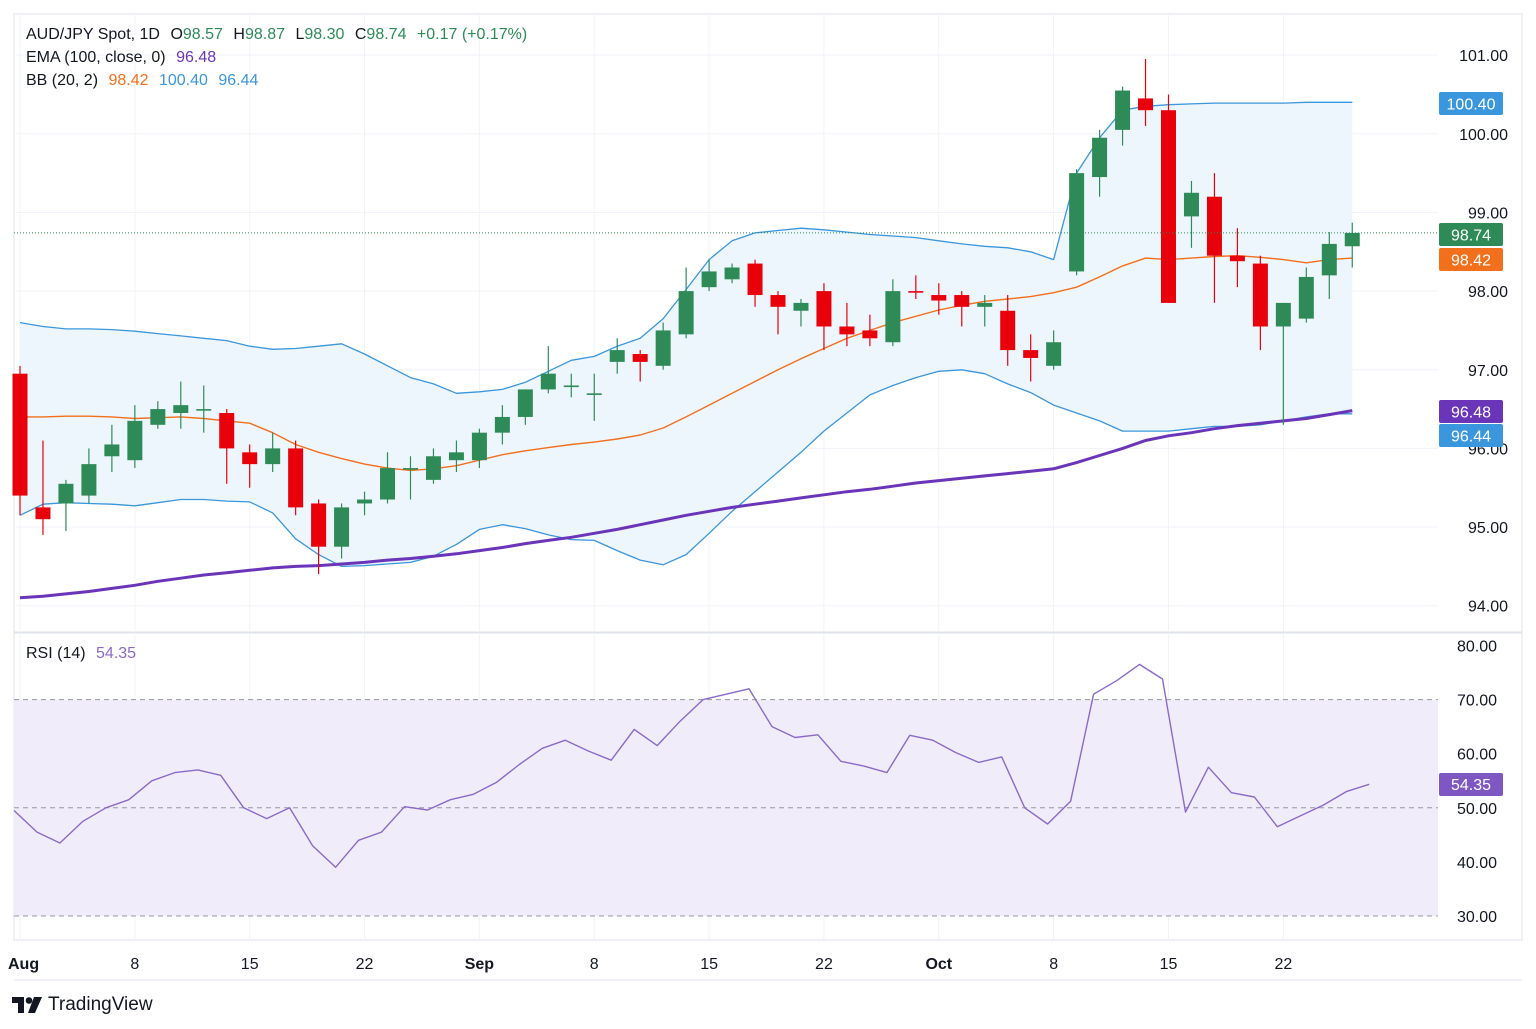 This screenshot has height=1029, width=1536. I want to click on ema-badge, so click(1471, 411).